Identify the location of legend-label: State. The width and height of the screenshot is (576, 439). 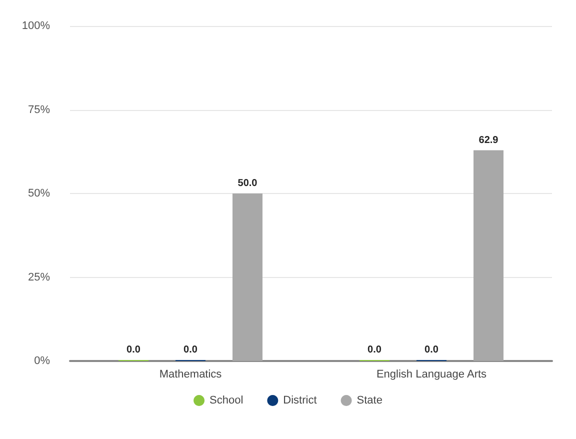
(369, 400).